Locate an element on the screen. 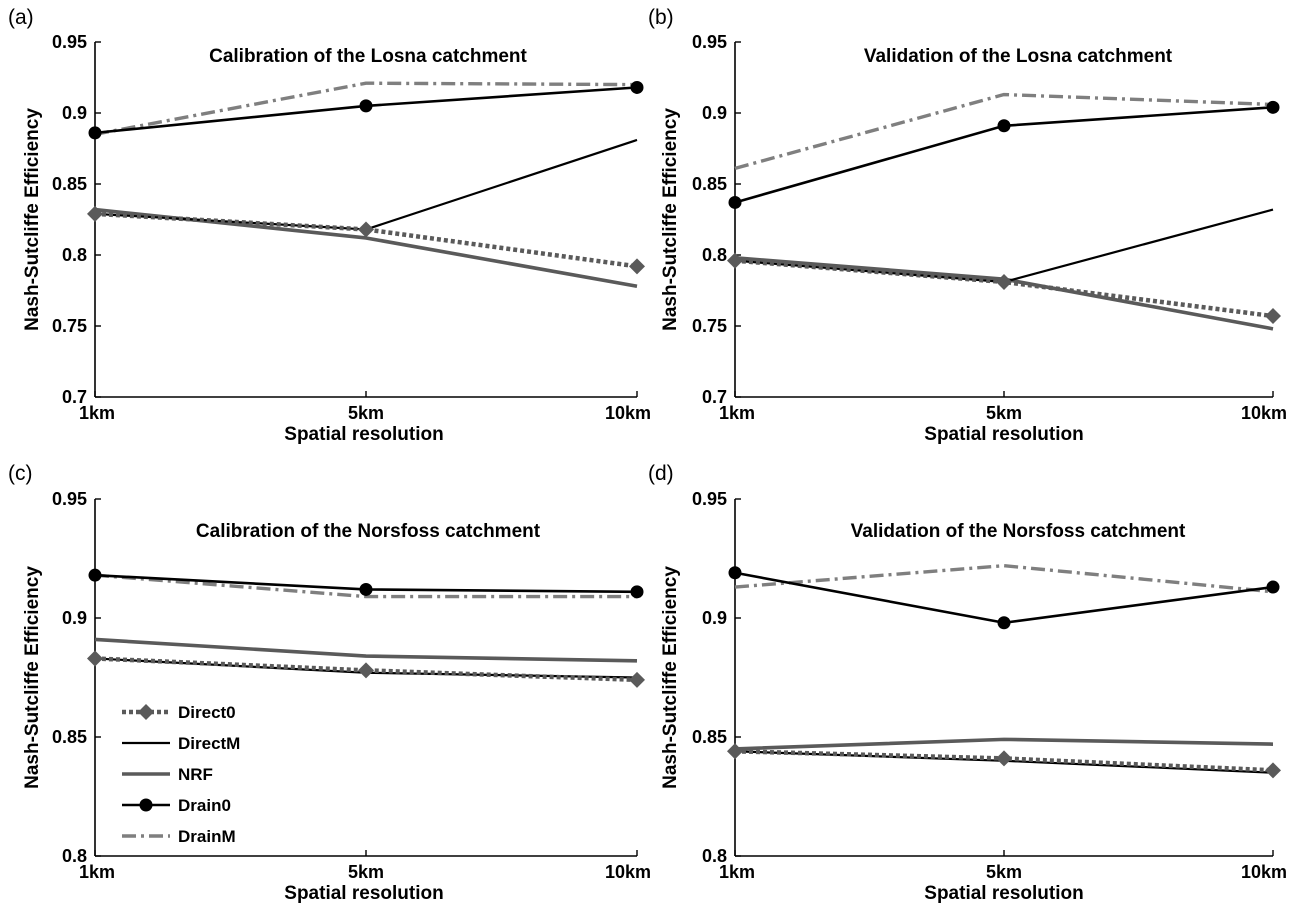 The width and height of the screenshot is (1300, 909). chart-title: Calibration of the Losna catchment is located at coordinates (368, 56).